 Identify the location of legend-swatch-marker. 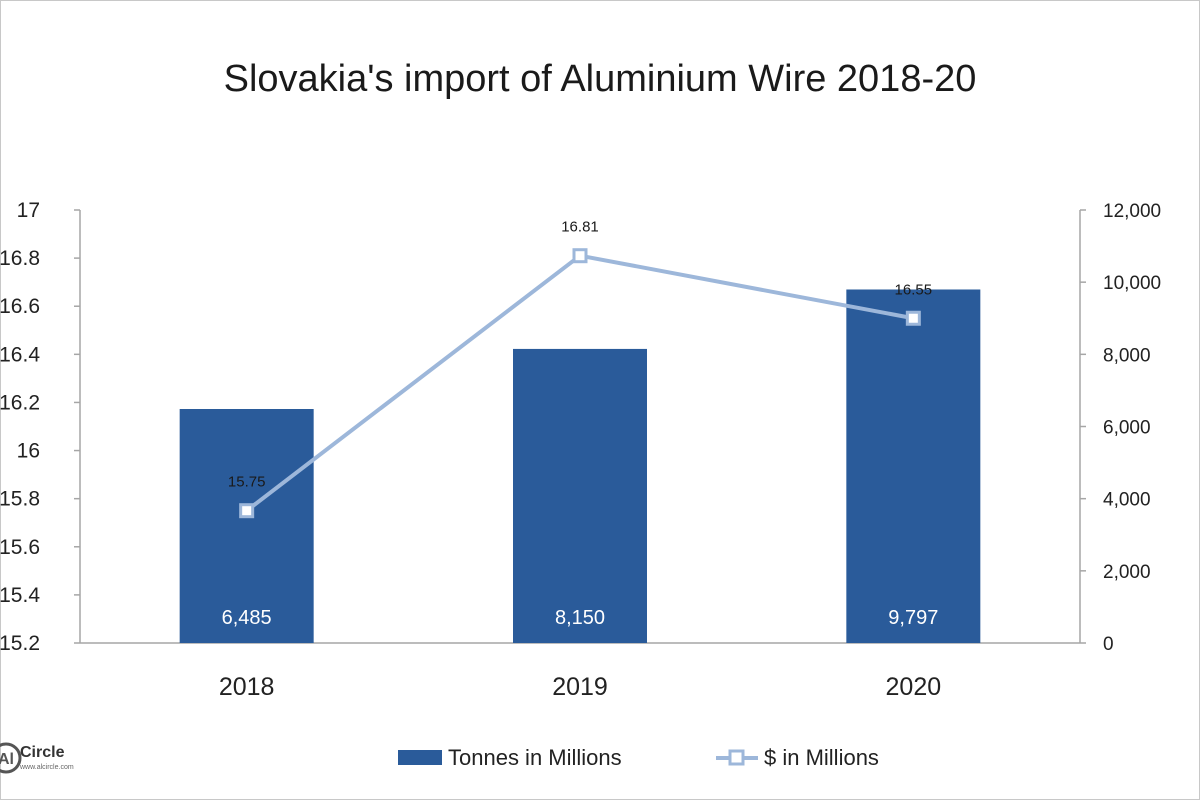
(736, 757).